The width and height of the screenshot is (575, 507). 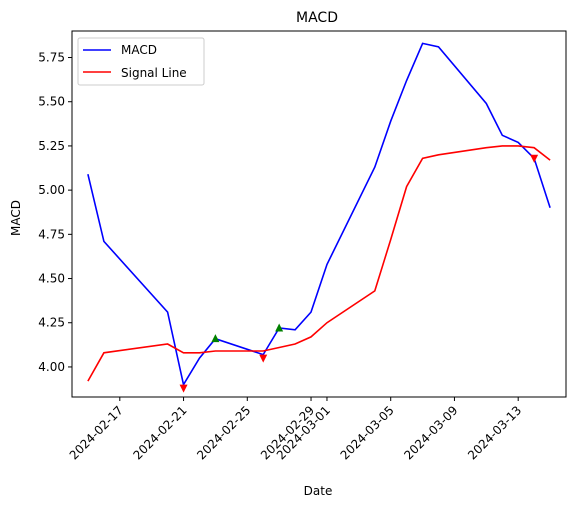 What do you see at coordinates (154, 73) in the screenshot?
I see `legend-signal-label: Signal Line` at bounding box center [154, 73].